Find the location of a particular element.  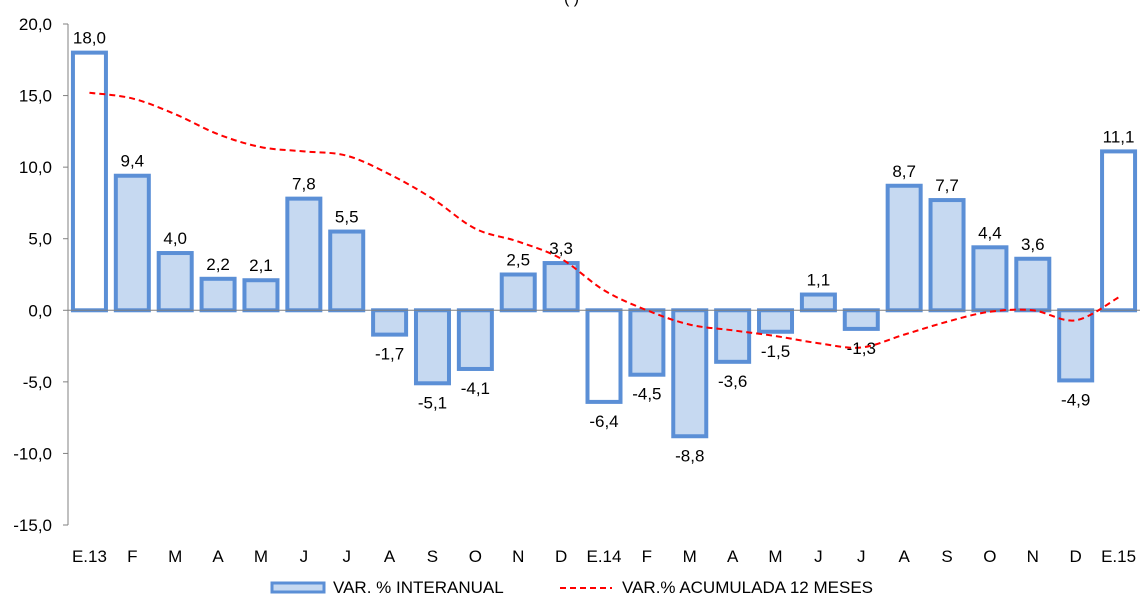

data-label-19: 8,7 is located at coordinates (904, 171).